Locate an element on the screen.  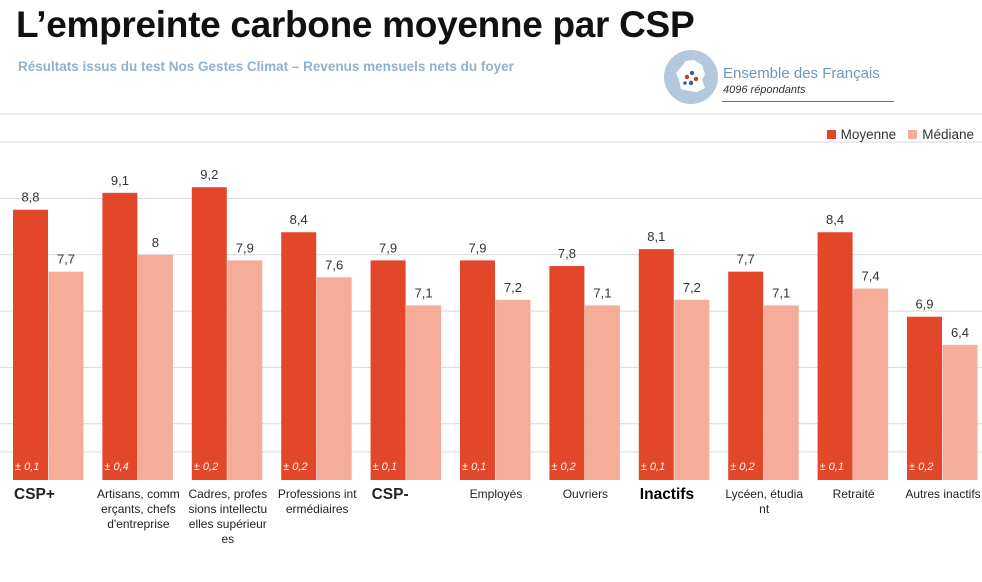
category-label: Ouvriers is located at coordinates (585, 494).